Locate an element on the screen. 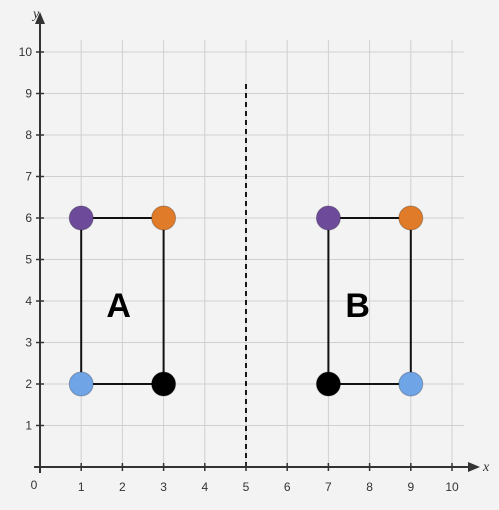  y-tick-label: 4 is located at coordinates (28, 301).